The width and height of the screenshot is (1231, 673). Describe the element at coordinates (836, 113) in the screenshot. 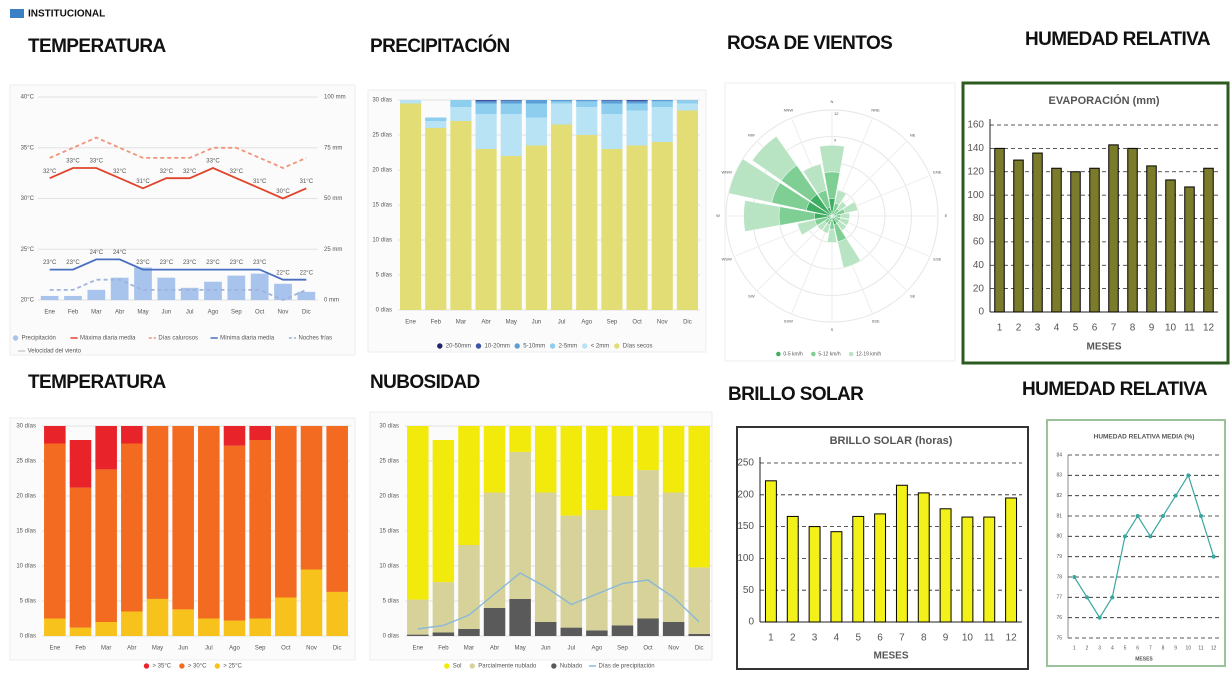

I see `r-tick-label: 12` at that location.